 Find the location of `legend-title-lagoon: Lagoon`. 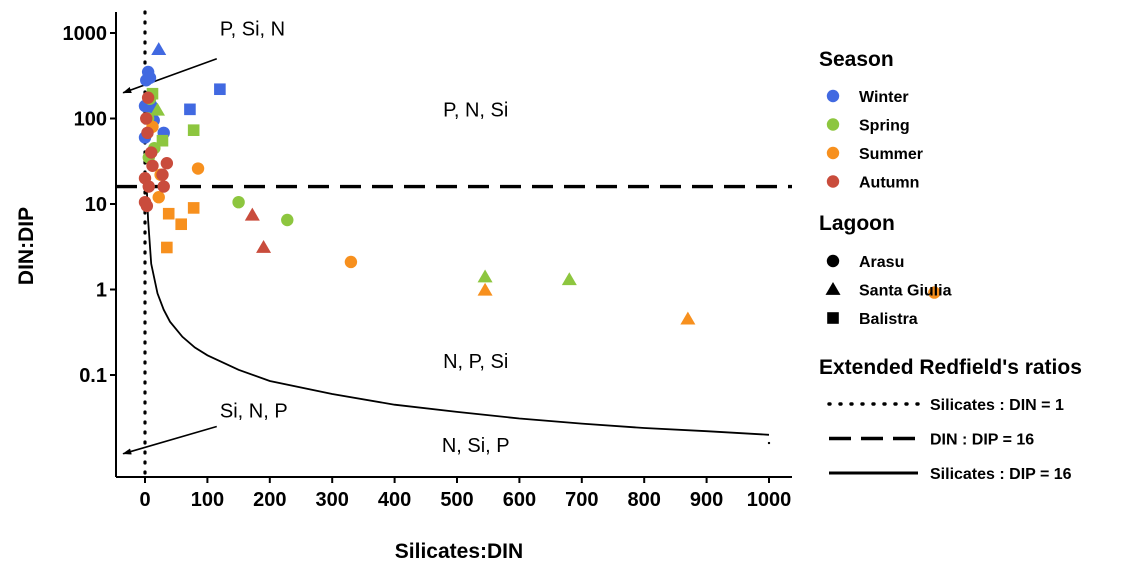

legend-title-lagoon: Lagoon is located at coordinates (857, 223).